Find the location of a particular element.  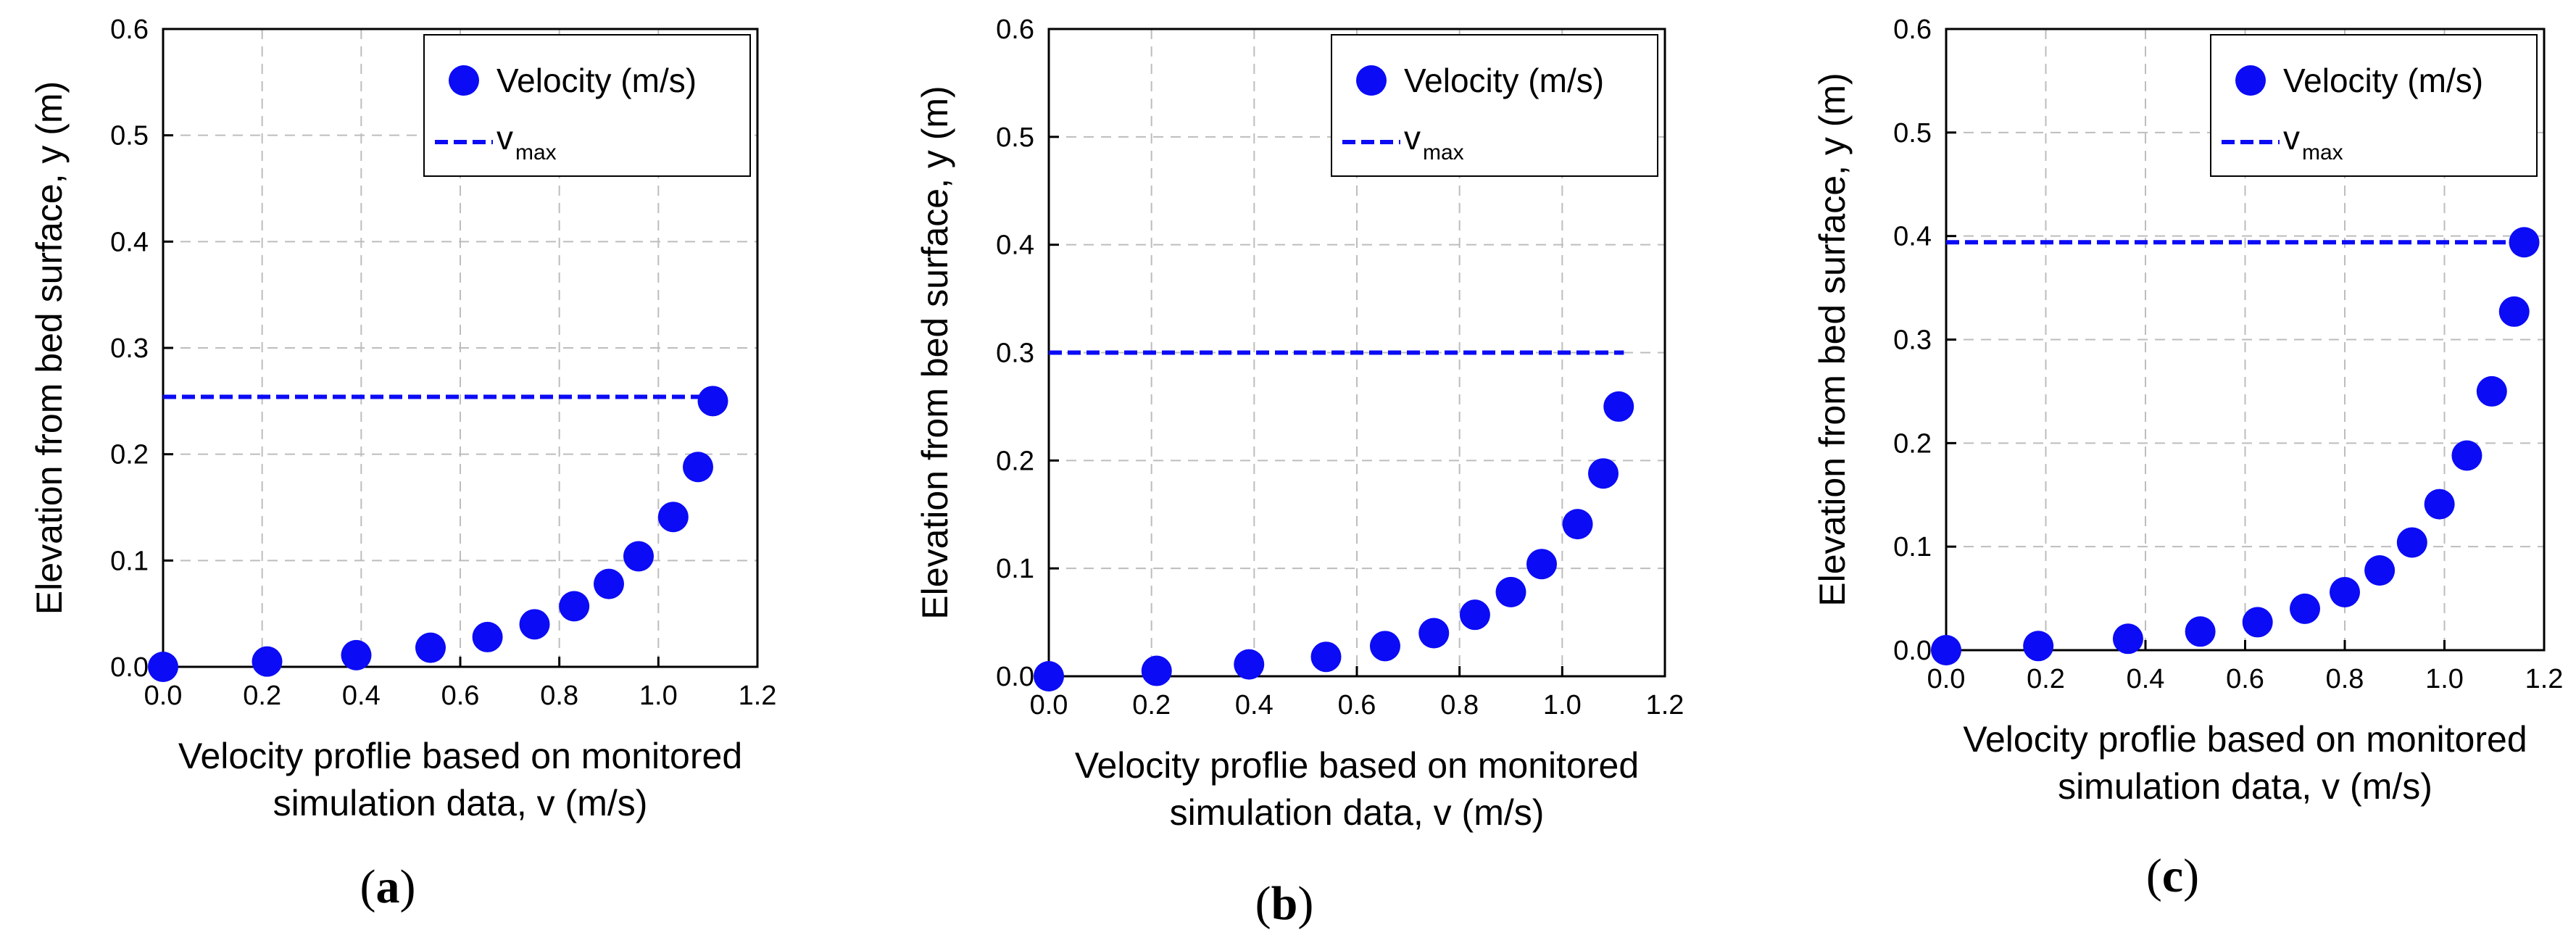

x-tick-label: 0.2 is located at coordinates (262, 696).